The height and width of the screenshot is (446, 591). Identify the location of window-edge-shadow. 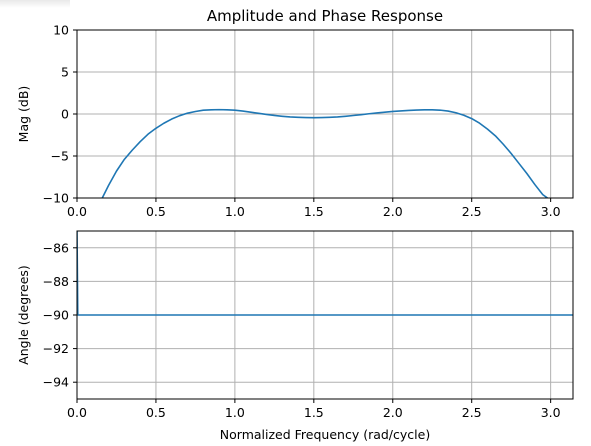
(35, 4).